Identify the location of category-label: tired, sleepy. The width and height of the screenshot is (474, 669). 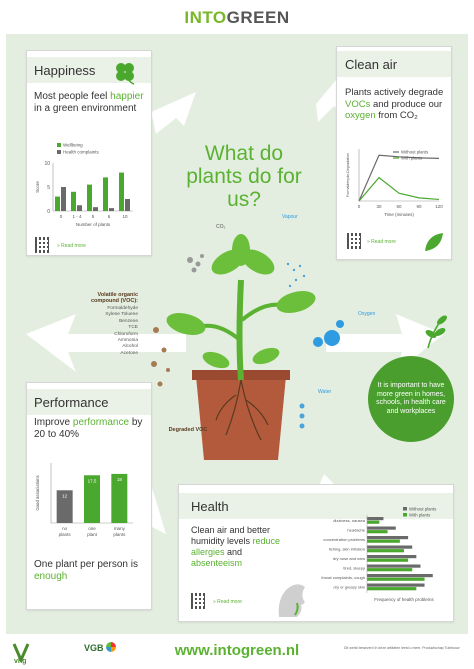
(354, 568).